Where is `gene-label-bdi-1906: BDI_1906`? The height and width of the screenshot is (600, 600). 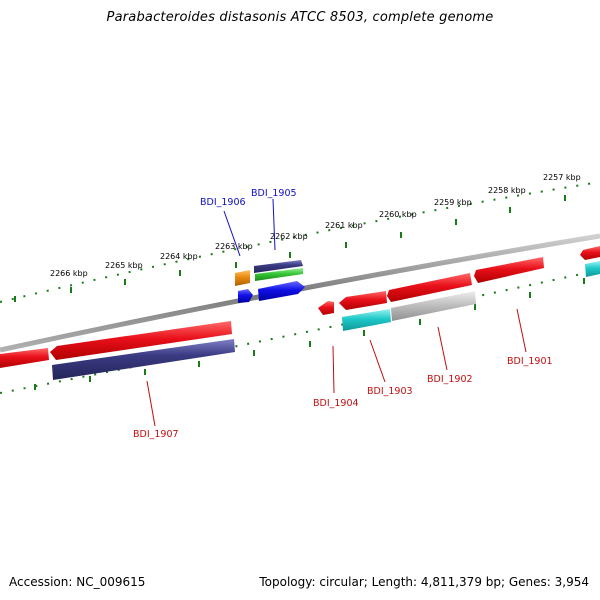
gene-label-bdi-1906: BDI_1906 is located at coordinates (223, 202).